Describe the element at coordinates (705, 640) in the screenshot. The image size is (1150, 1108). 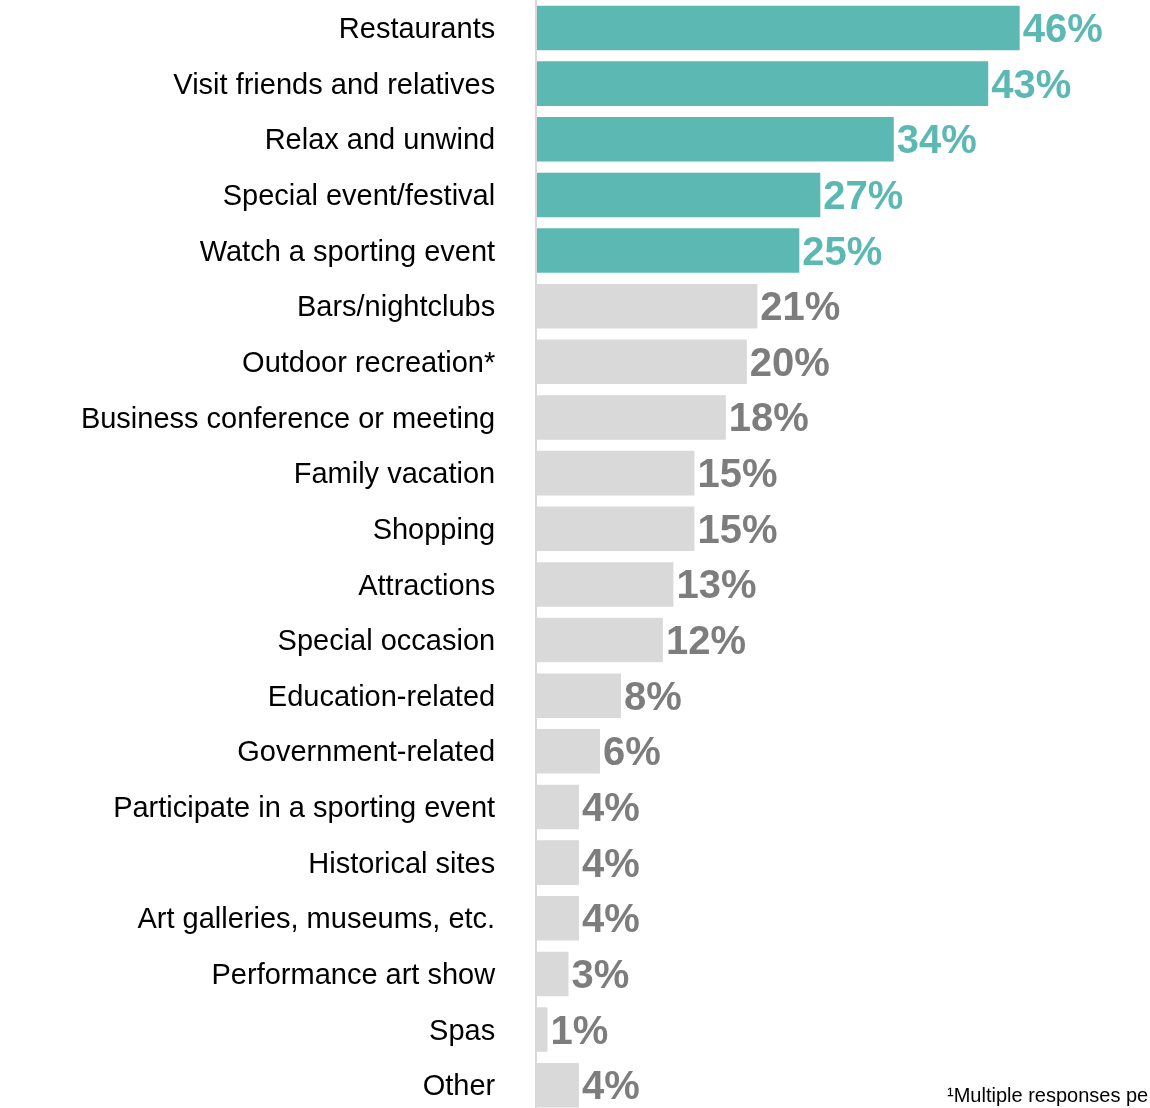
I see `data-label: 12%` at that location.